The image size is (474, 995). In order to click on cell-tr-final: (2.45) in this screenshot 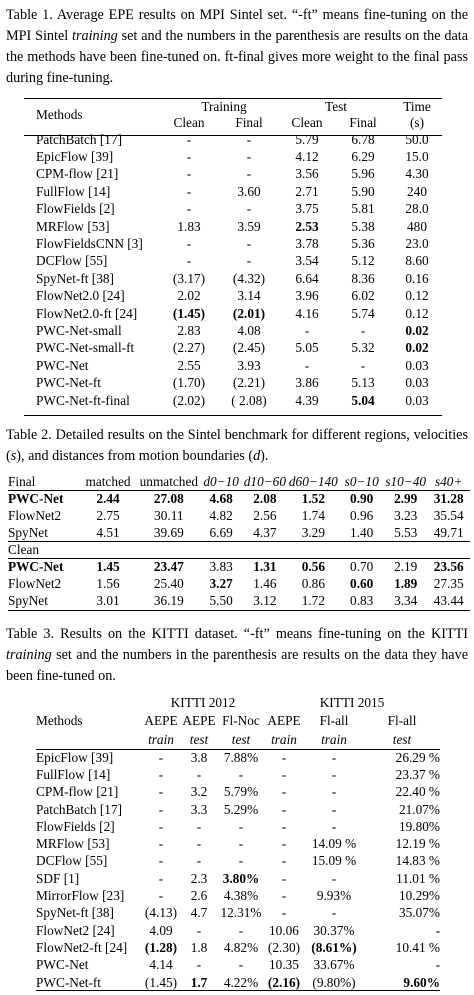, I will do `click(249, 348)`.